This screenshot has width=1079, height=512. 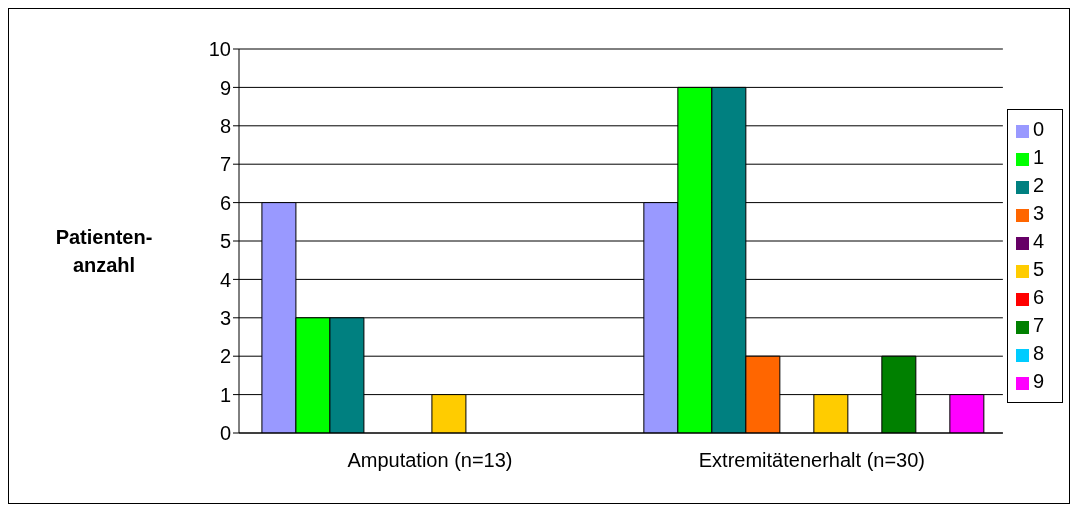 What do you see at coordinates (225, 164) in the screenshot?
I see `y-tick-label: 7` at bounding box center [225, 164].